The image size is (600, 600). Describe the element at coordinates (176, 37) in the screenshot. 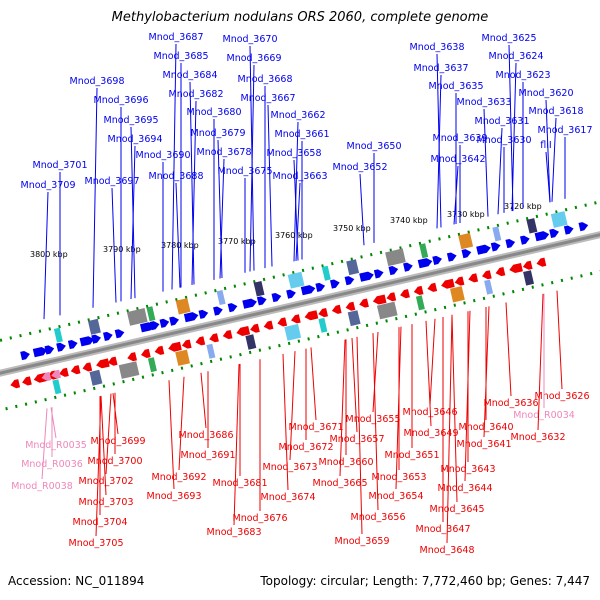

I see `top-gene-label: Mnod_3687` at that location.